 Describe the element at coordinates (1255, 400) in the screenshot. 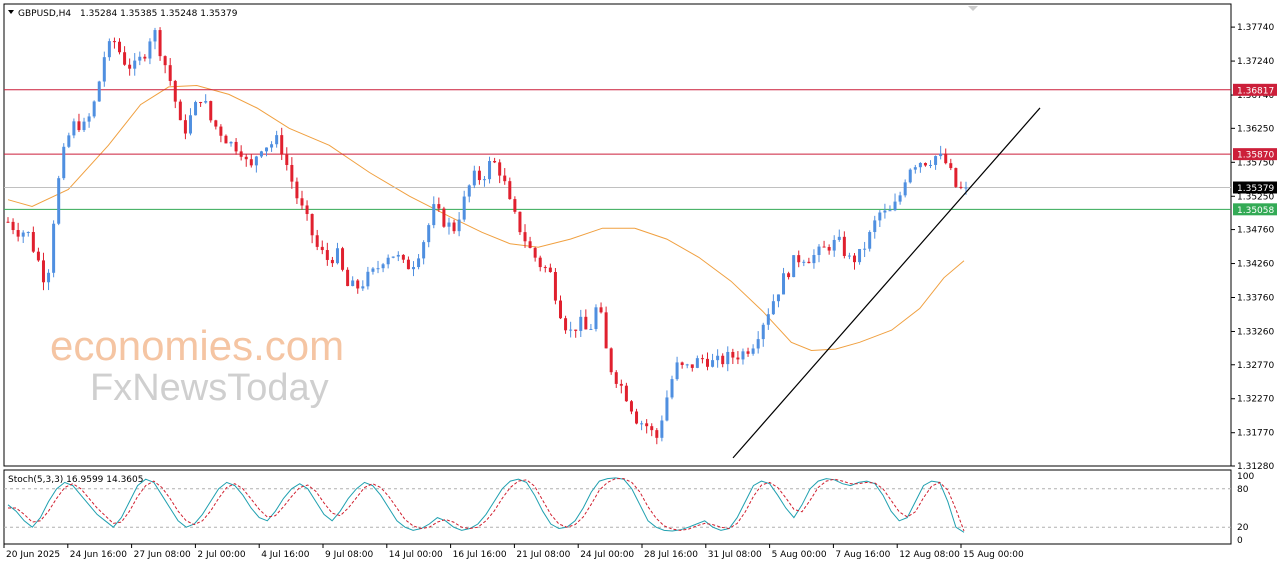

I see `price-tick-label: 1.32270` at that location.